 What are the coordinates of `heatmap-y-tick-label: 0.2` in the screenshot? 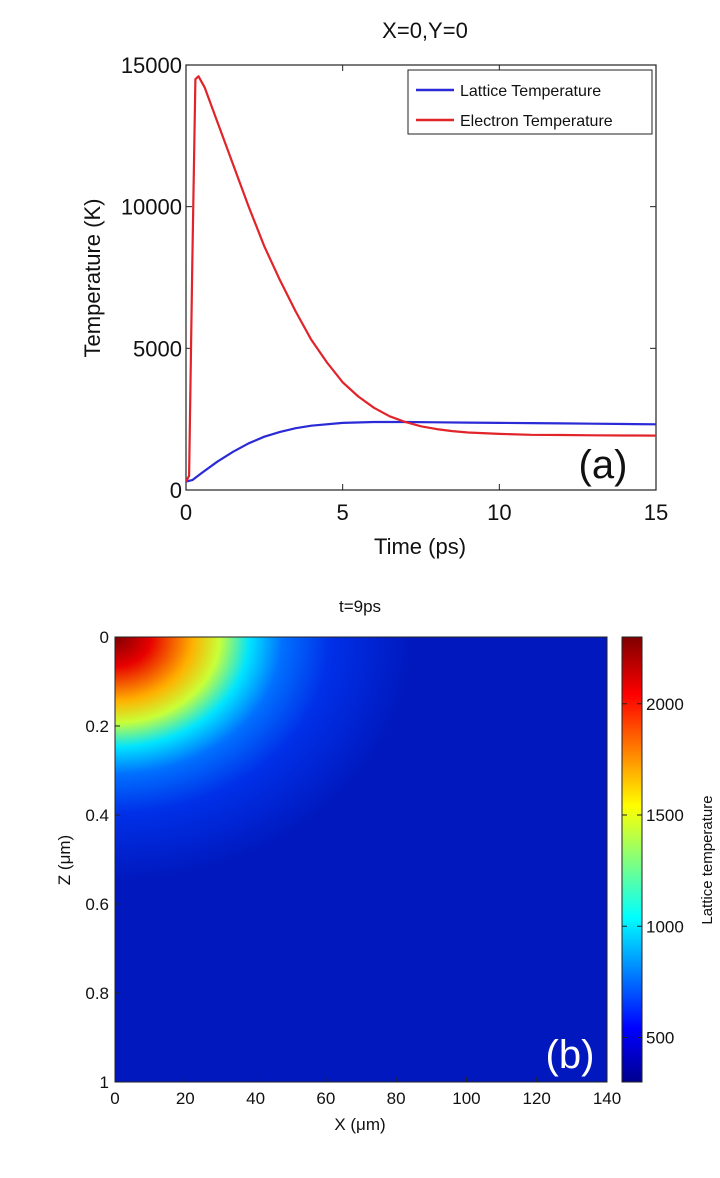 It's located at (97, 726).